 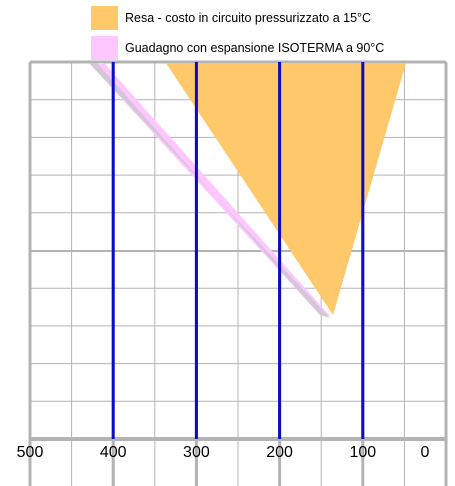 I want to click on x-tick-100: 100, so click(x=362, y=452).